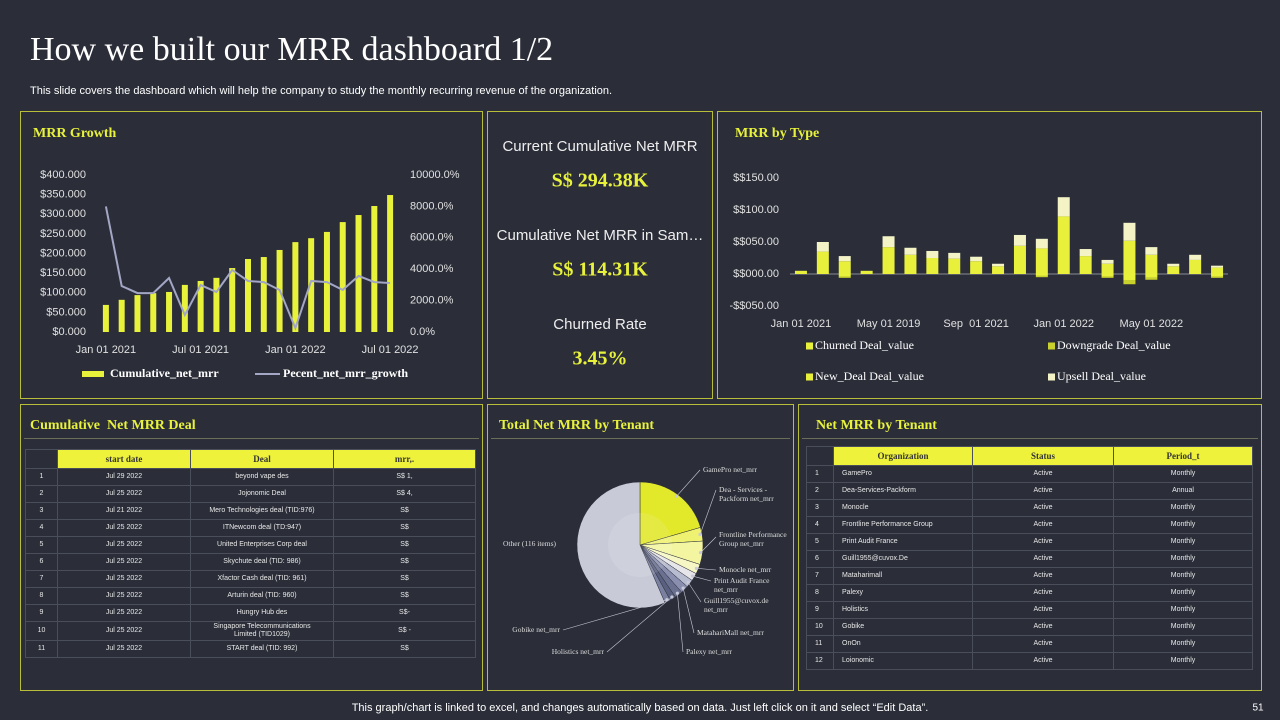 The width and height of the screenshot is (1280, 720). What do you see at coordinates (262, 613) in the screenshot?
I see `table-cell: Hungry Hub des` at bounding box center [262, 613].